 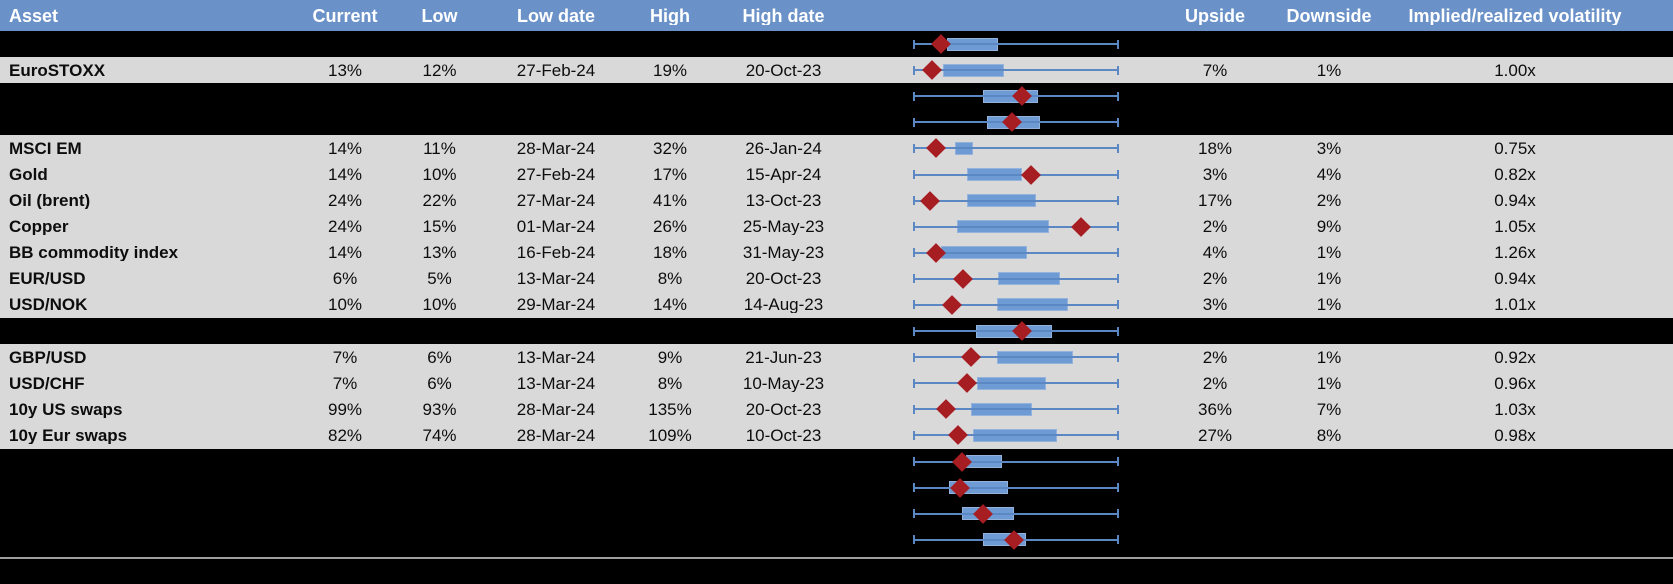 What do you see at coordinates (1515, 383) in the screenshot?
I see `cell-vol: 0.96x` at bounding box center [1515, 383].